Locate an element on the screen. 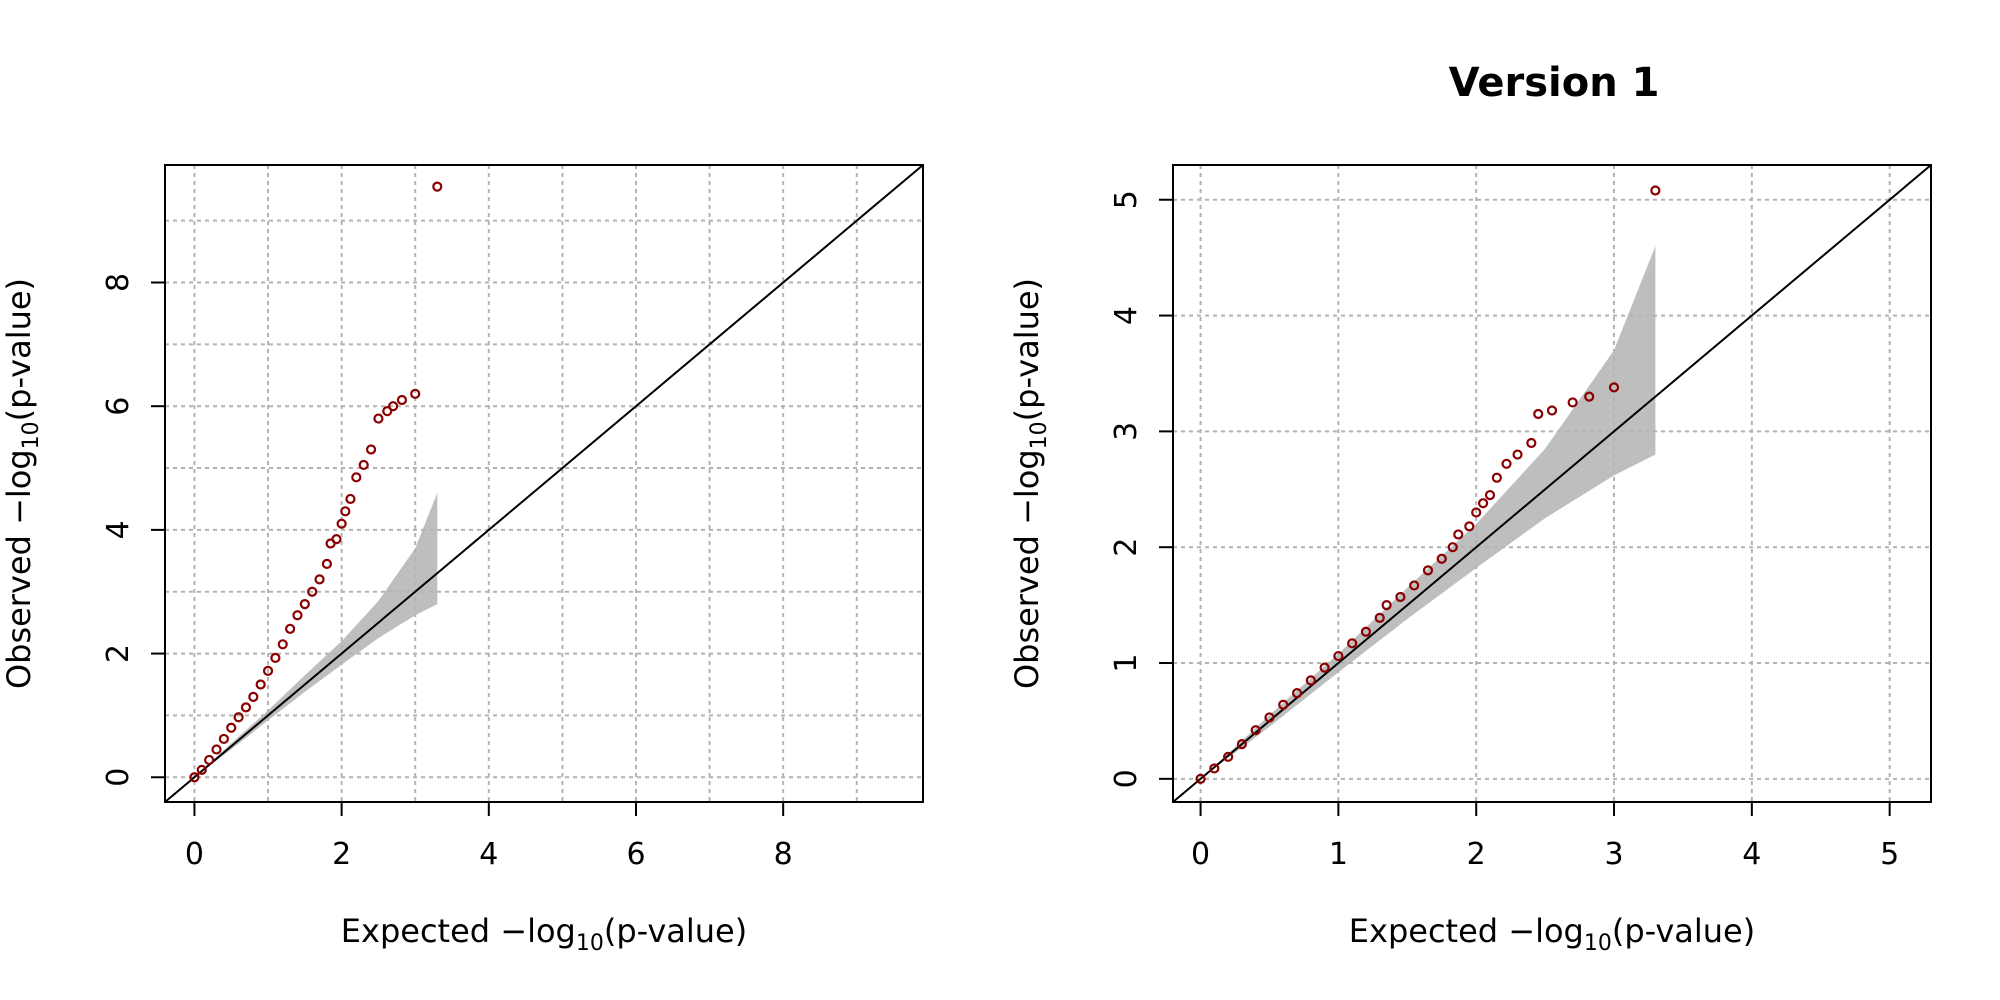 This screenshot has height=1000, width=2000. x-tick-label: 8 is located at coordinates (783, 854).